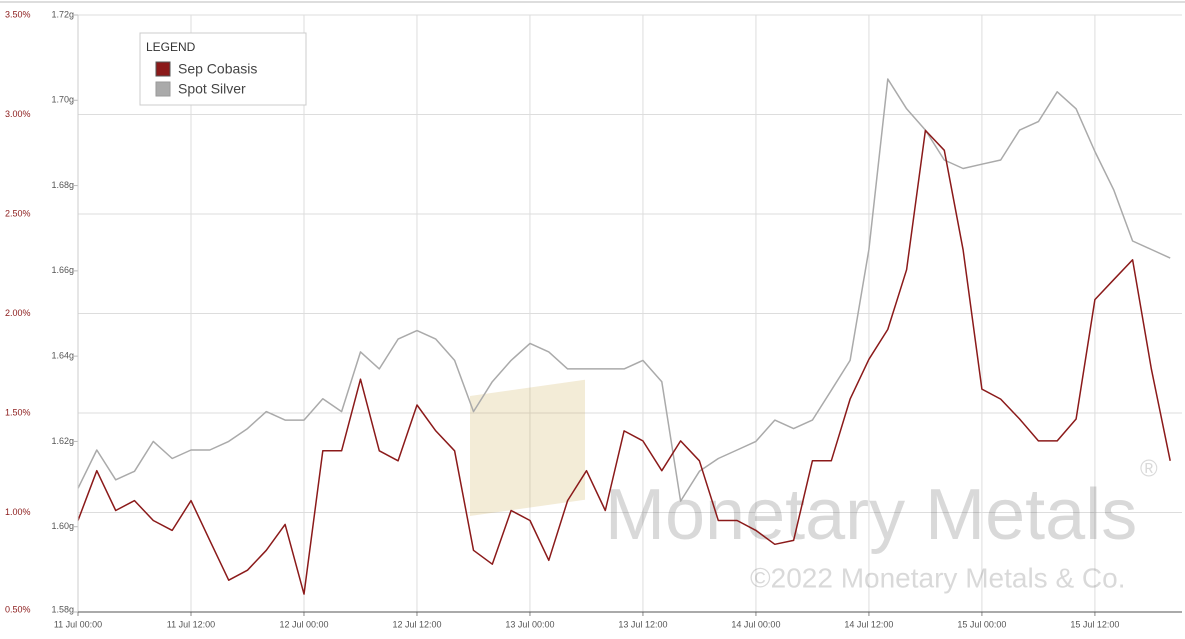 The height and width of the screenshot is (639, 1185). Describe the element at coordinates (62, 100) in the screenshot. I see `y2-tick-label: 1.70g` at that location.